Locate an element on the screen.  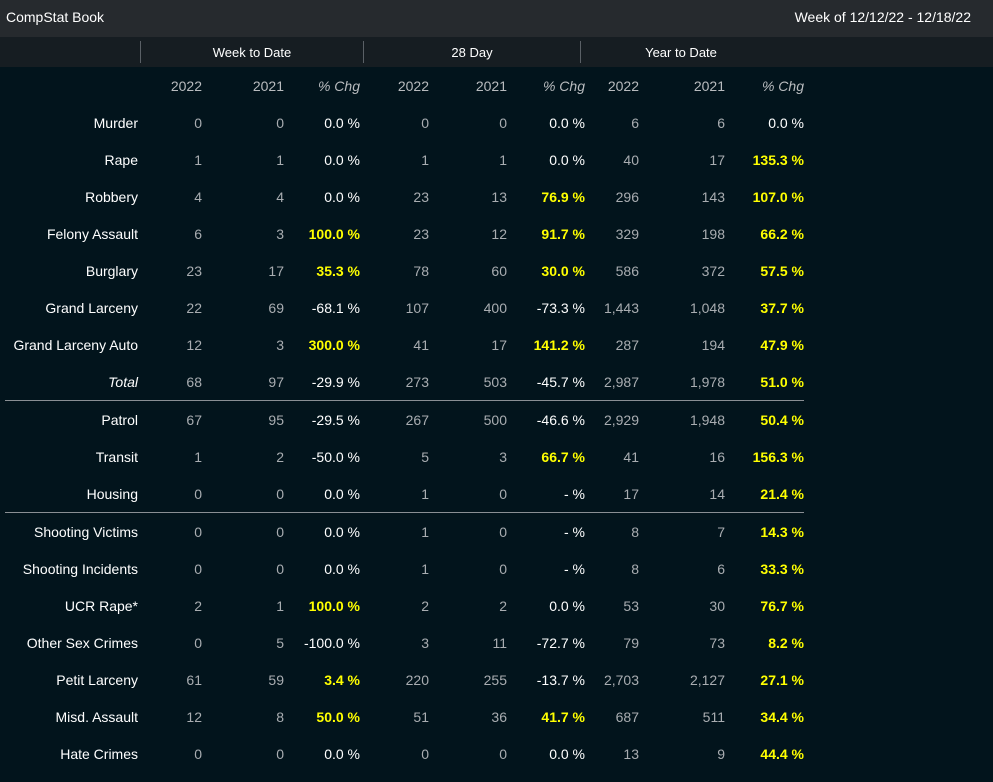
count-cell: 23 is located at coordinates (421, 233).